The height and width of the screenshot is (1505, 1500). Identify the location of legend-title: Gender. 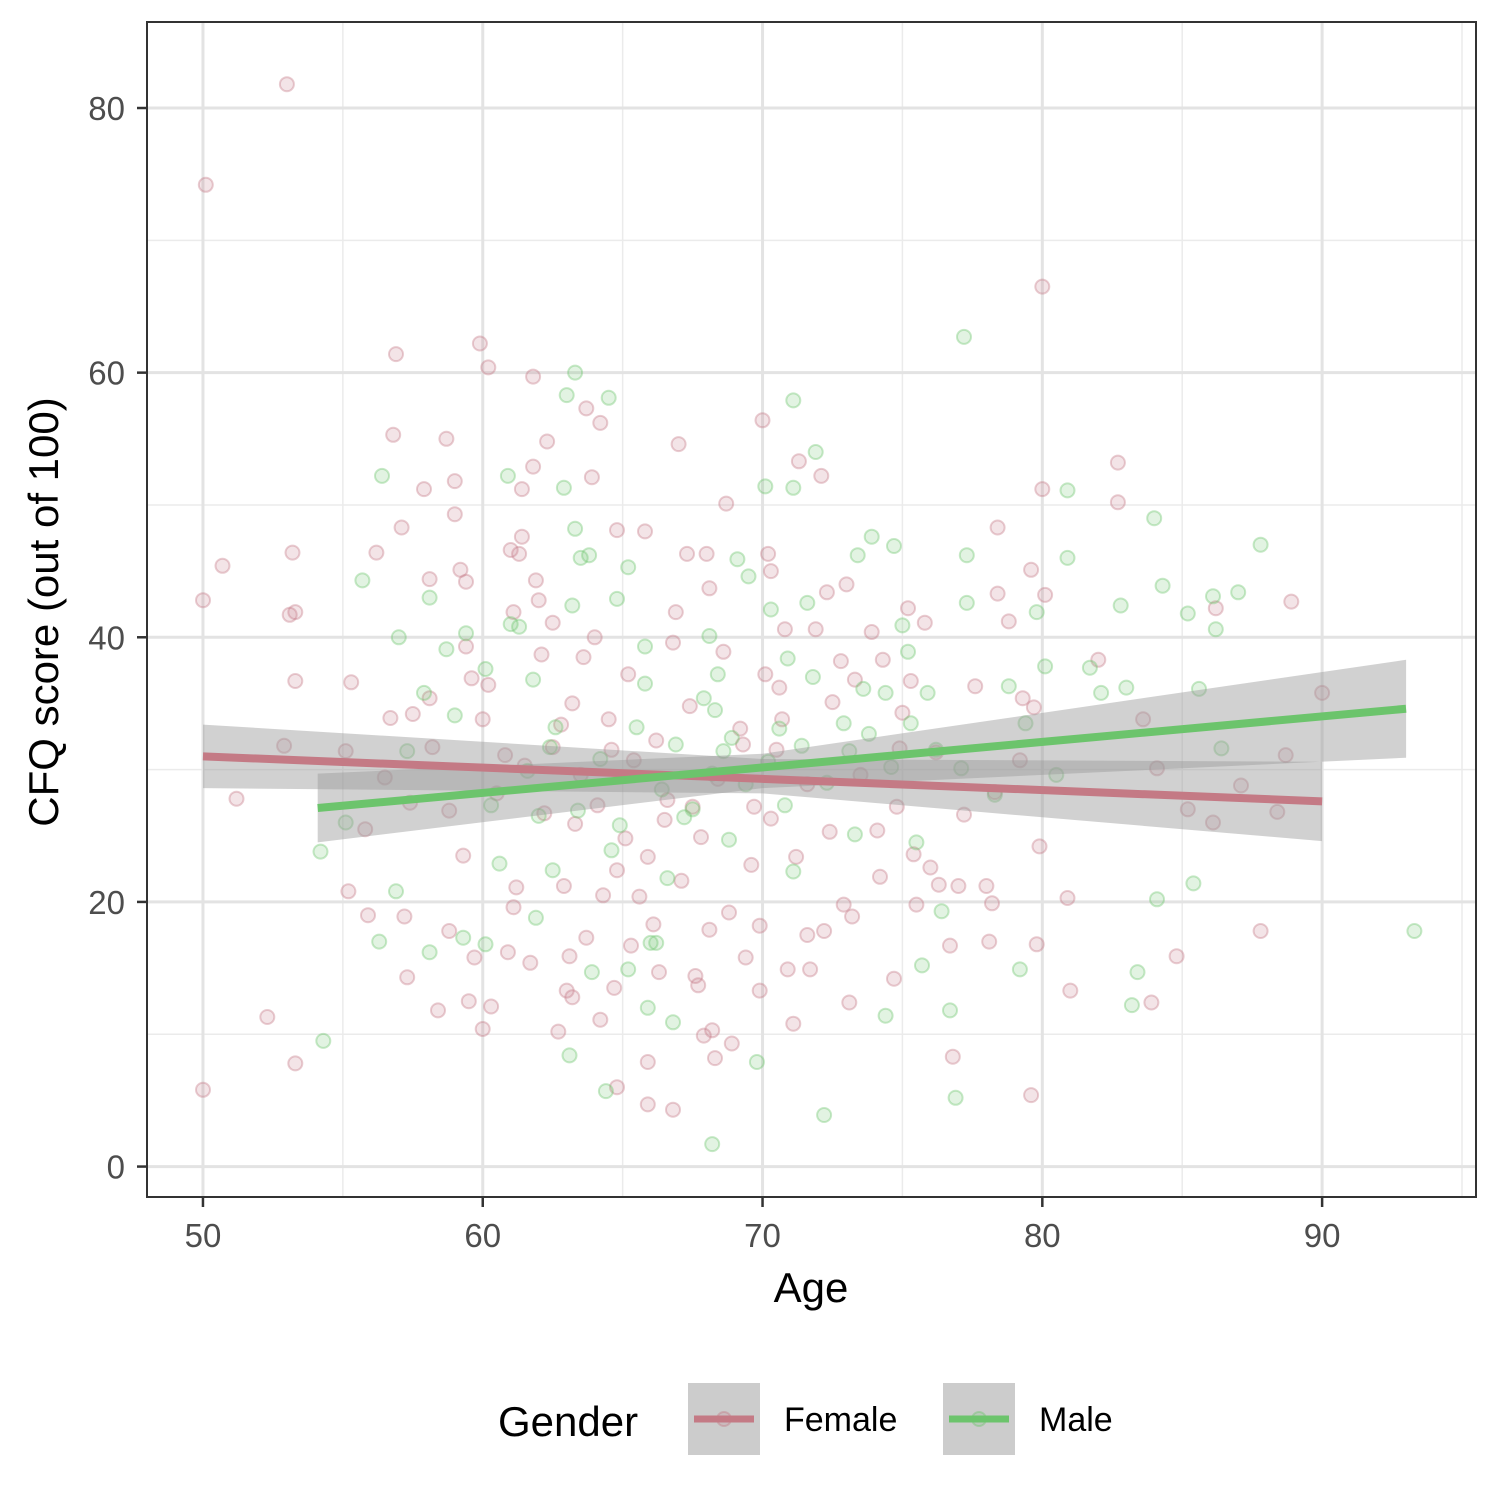
(568, 1421).